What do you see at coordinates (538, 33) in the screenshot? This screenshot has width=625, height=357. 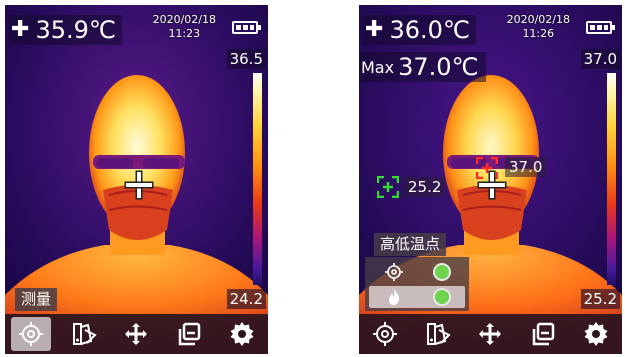 I see `time: 11:26` at bounding box center [538, 33].